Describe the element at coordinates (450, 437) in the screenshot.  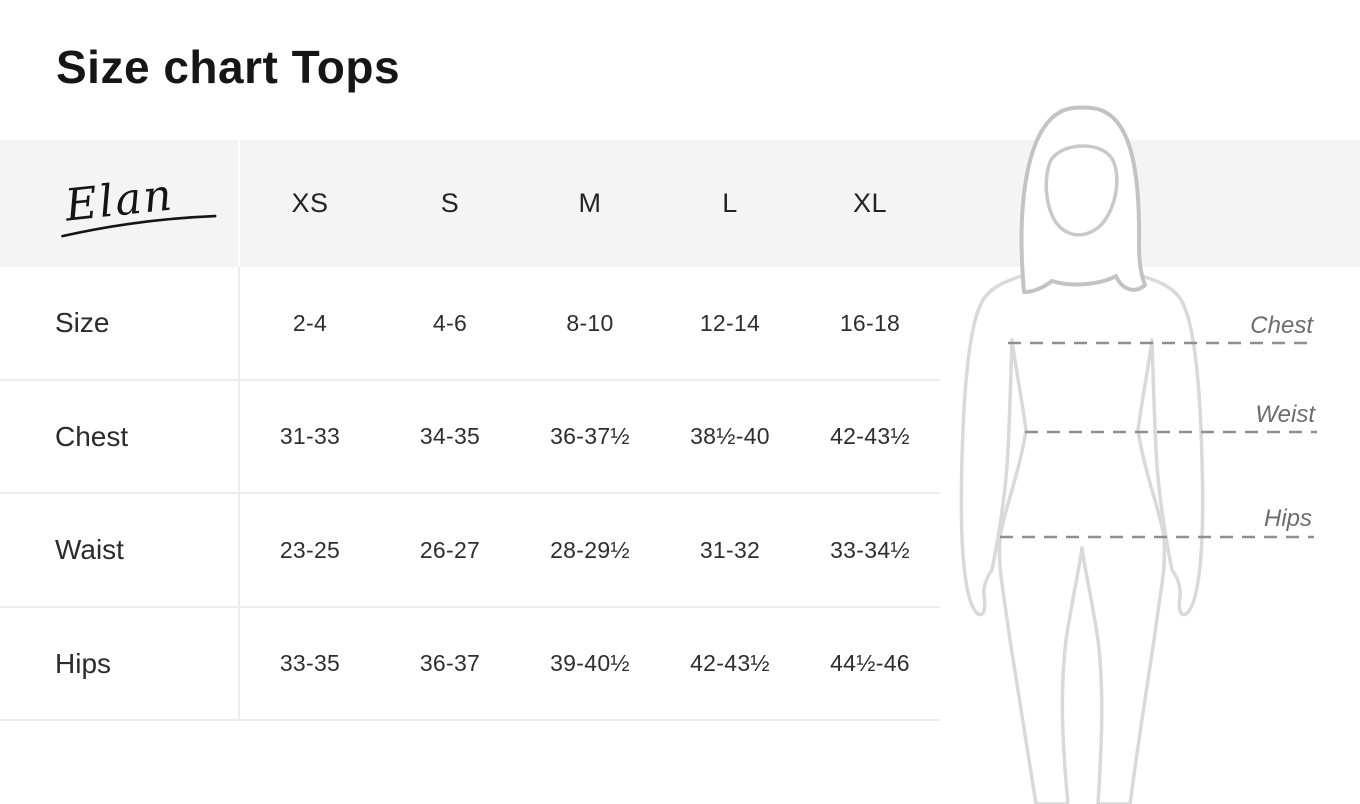
I see `chest-s: 34-35` at that location.